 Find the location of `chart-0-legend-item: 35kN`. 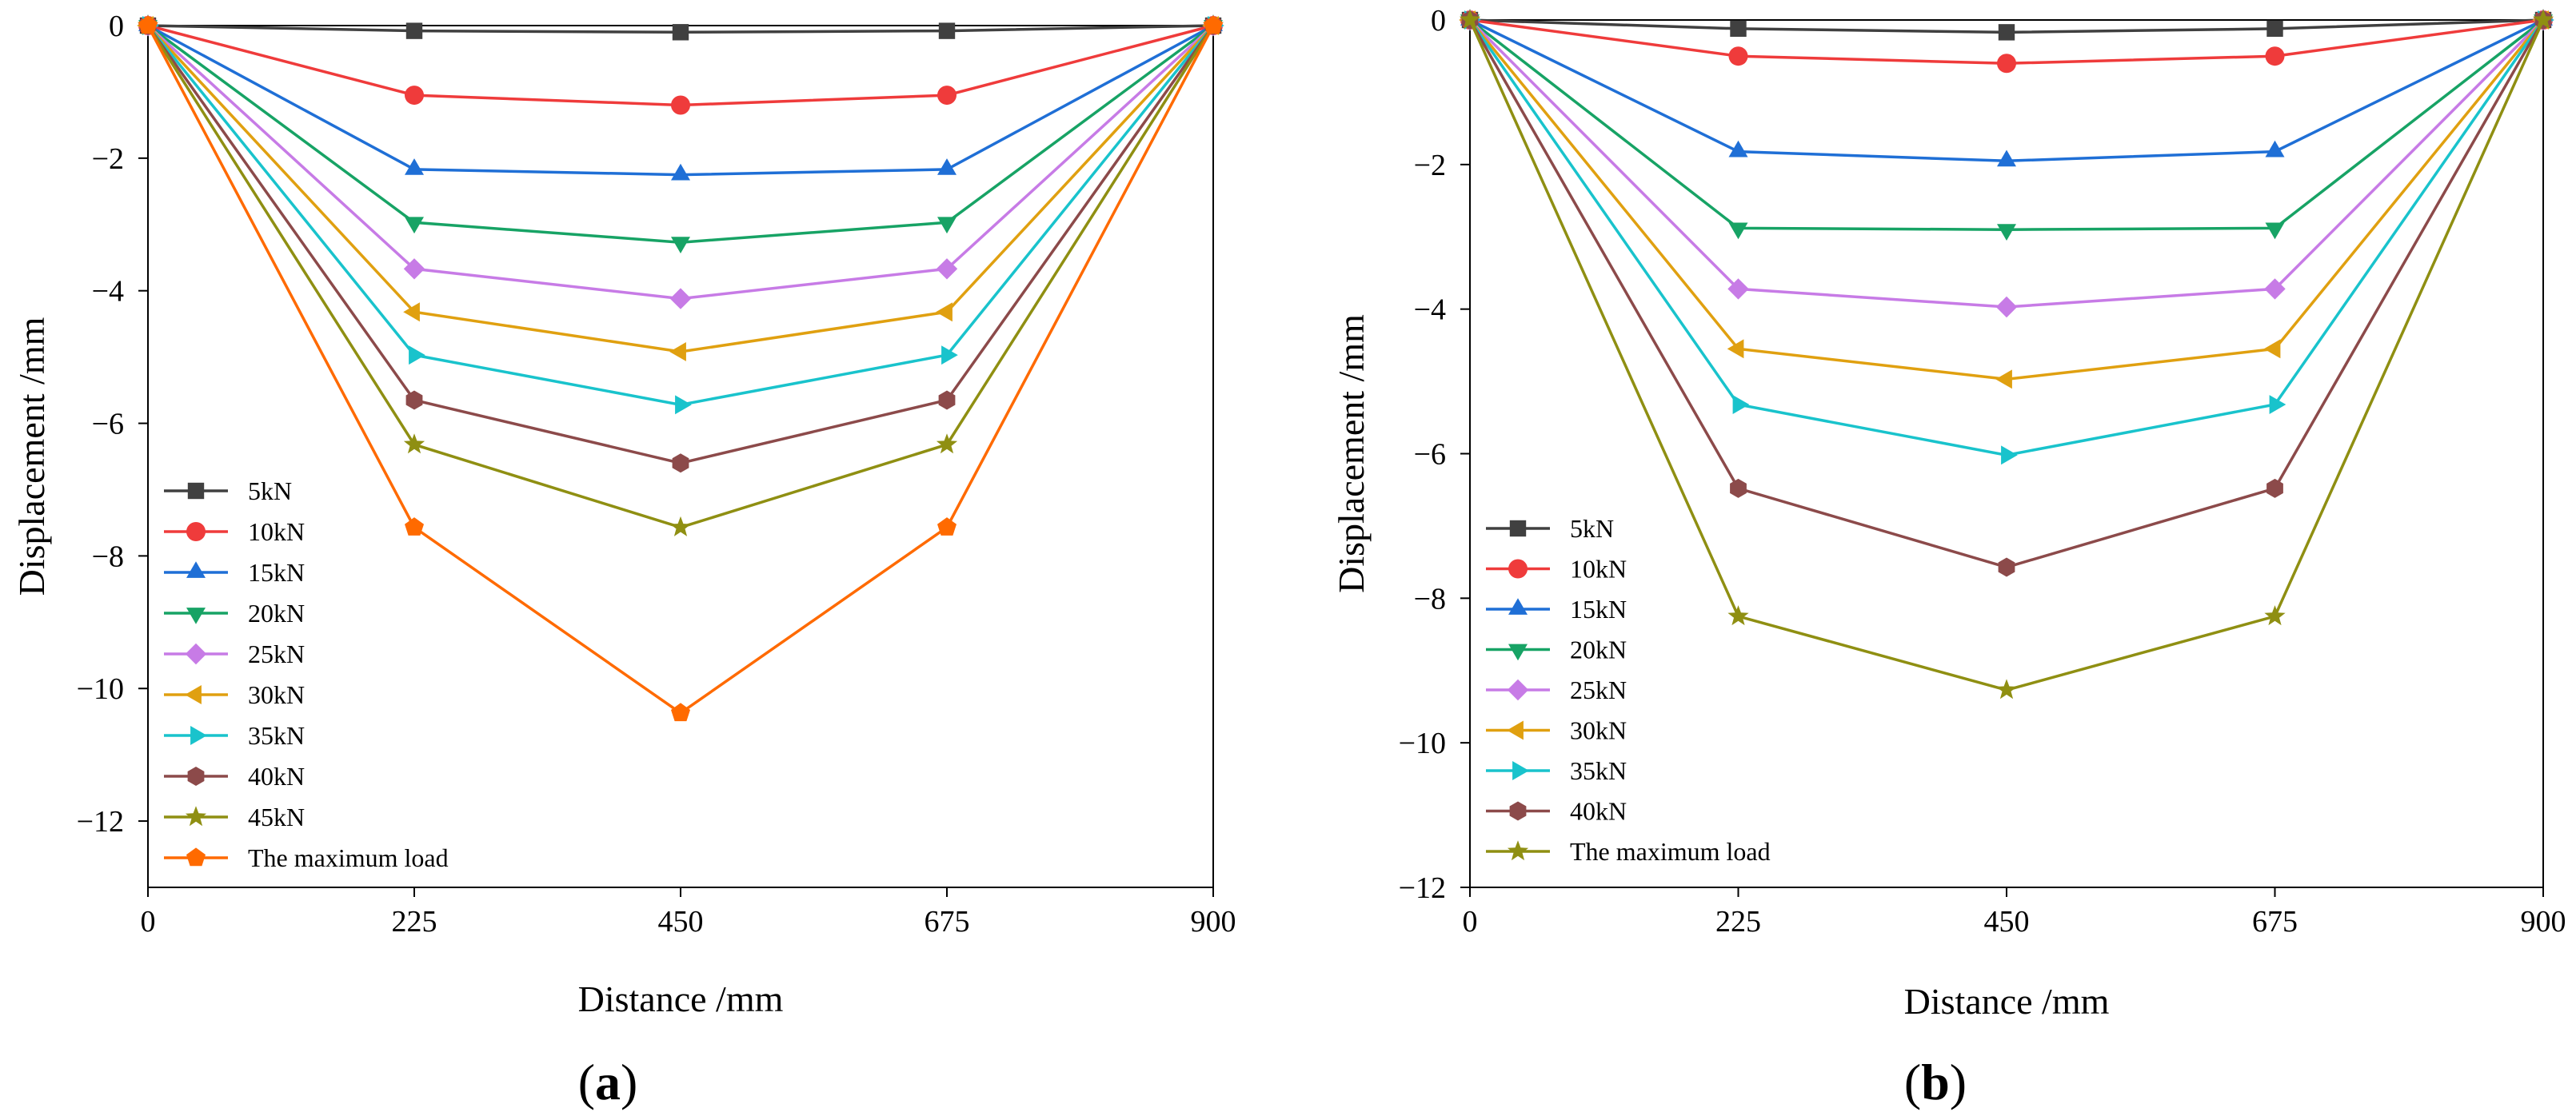

chart-0-legend-item: 35kN is located at coordinates (235, 735).